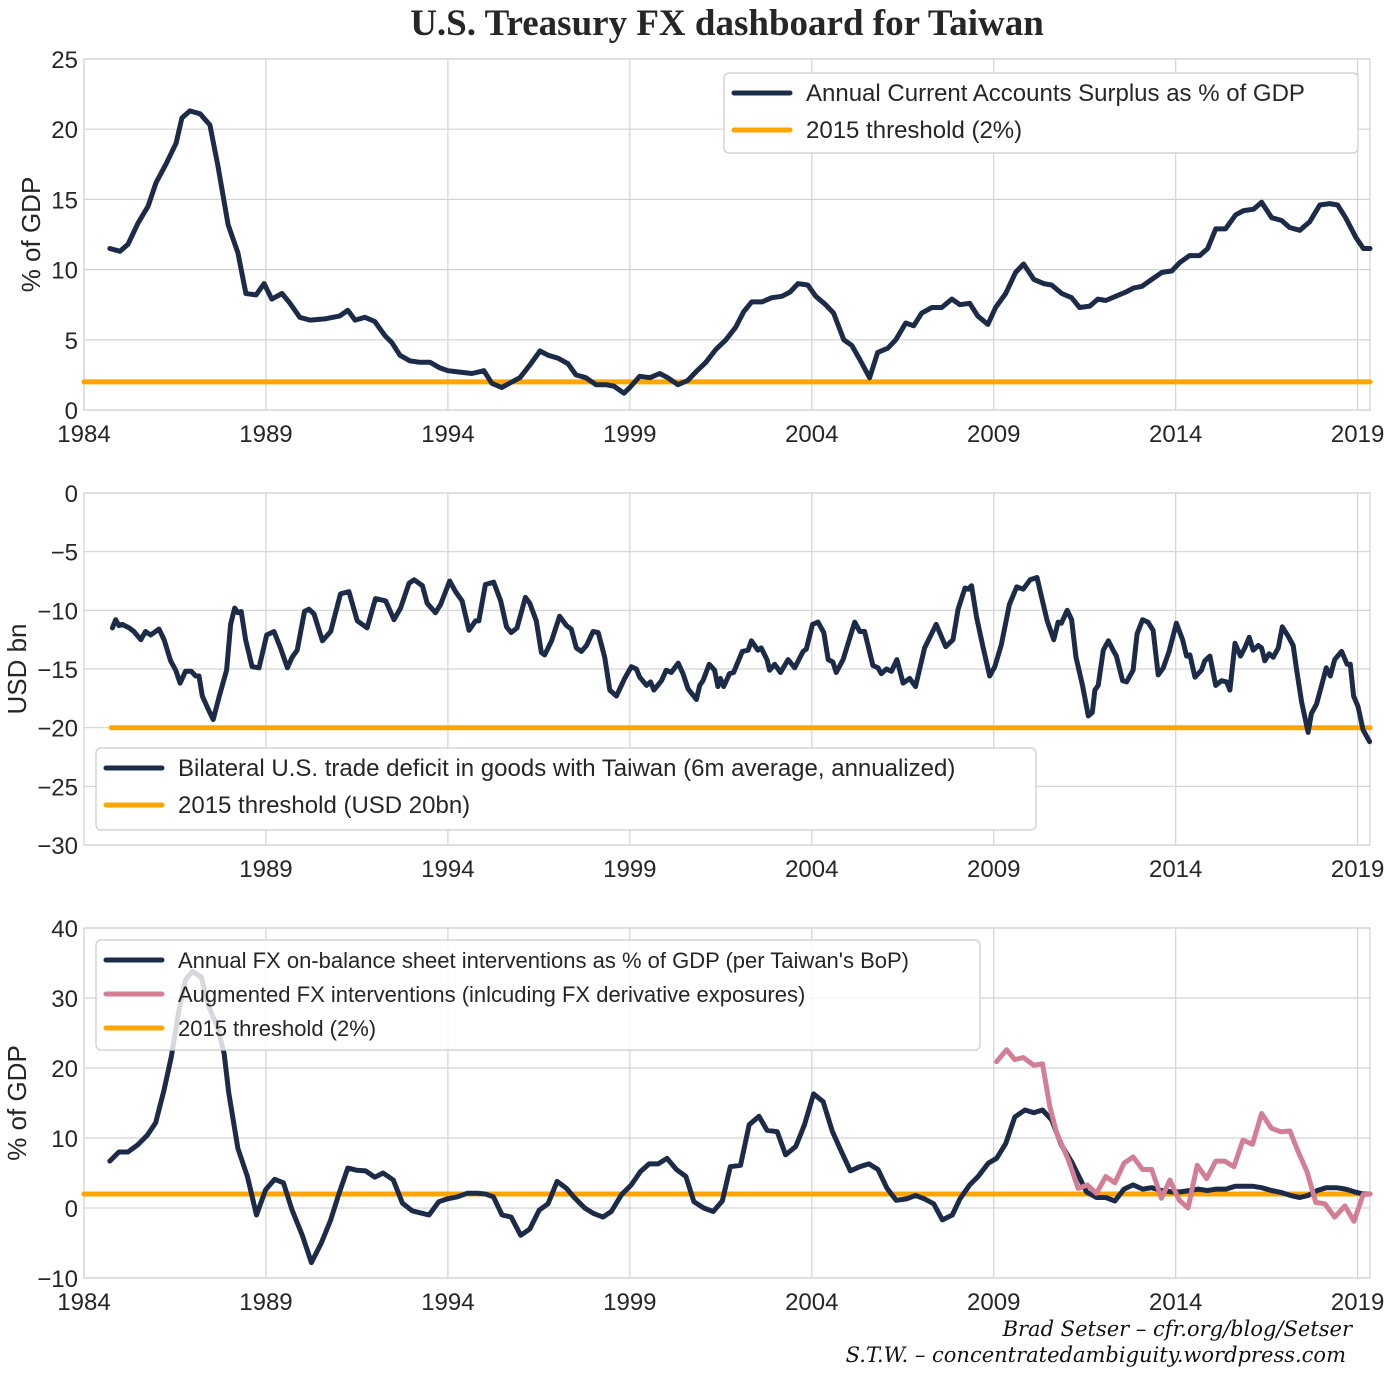  Describe the element at coordinates (71, 341) in the screenshot. I see `y-tick-label: 5` at that location.